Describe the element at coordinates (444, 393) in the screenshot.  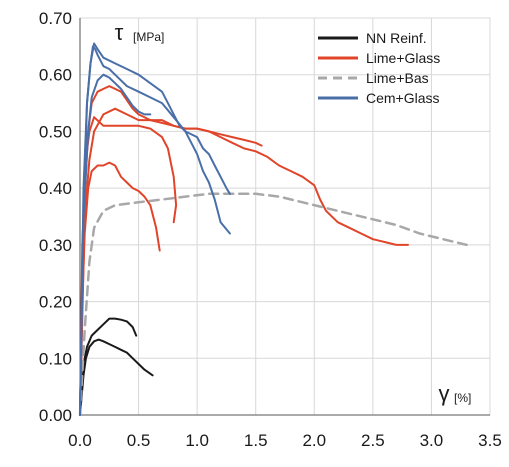
I see `x-axis-symbol: γ` at that location.